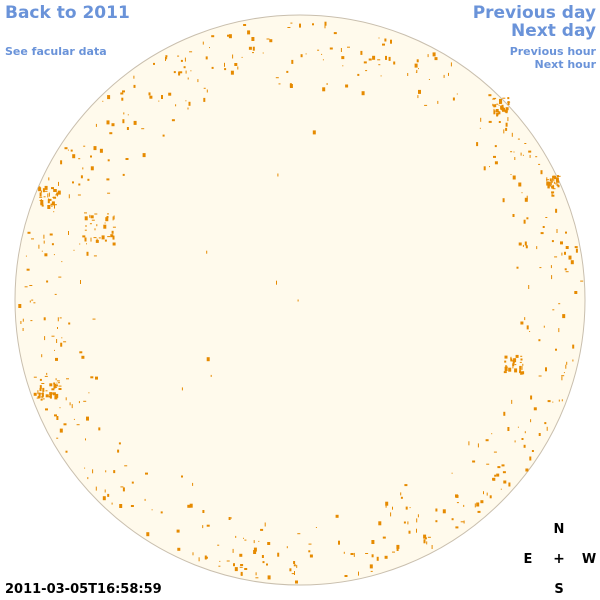 Image resolution: width=600 pixels, height=600 pixels. Describe the element at coordinates (534, 13) in the screenshot. I see `previous-day-link: Previous day` at that location.